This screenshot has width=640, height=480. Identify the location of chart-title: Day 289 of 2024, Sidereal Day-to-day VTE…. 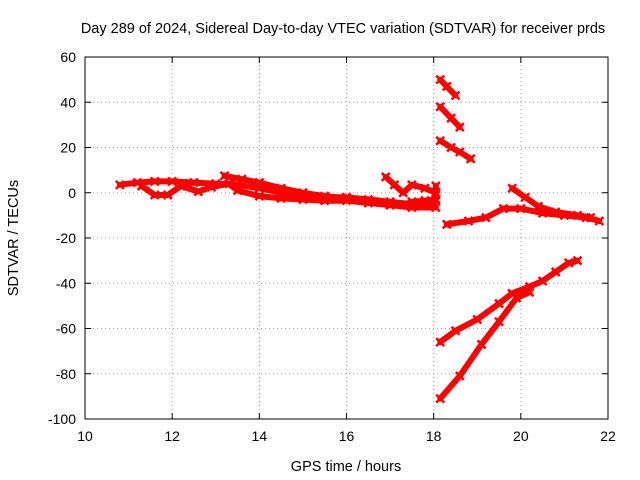
(343, 29).